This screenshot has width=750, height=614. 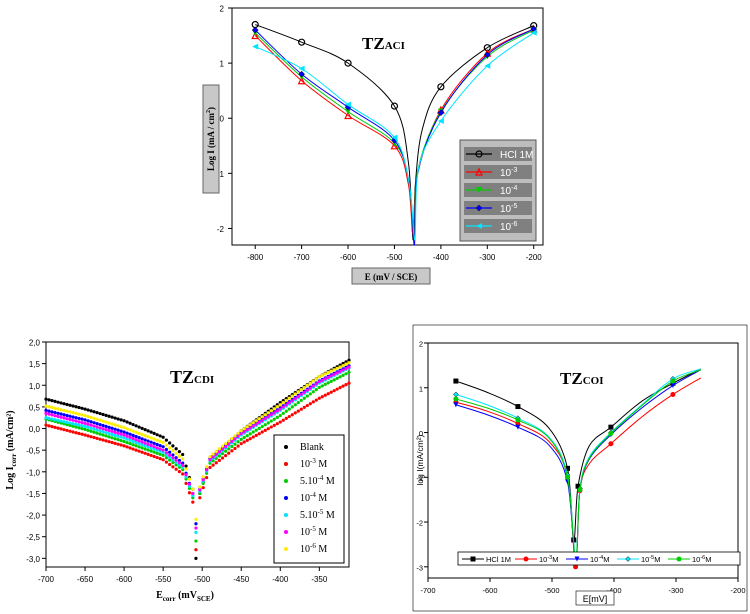 What do you see at coordinates (420, 459) in the screenshot?
I see `y-axis-label: log I(mA/cm²)` at bounding box center [420, 459].